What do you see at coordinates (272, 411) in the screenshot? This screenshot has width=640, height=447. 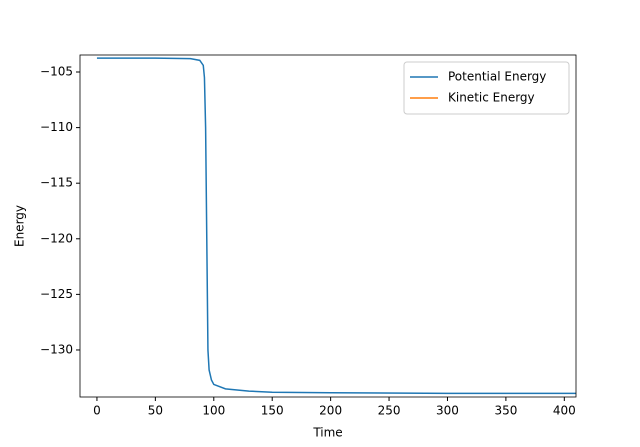 I see `x-tick-label: 150` at bounding box center [272, 411].